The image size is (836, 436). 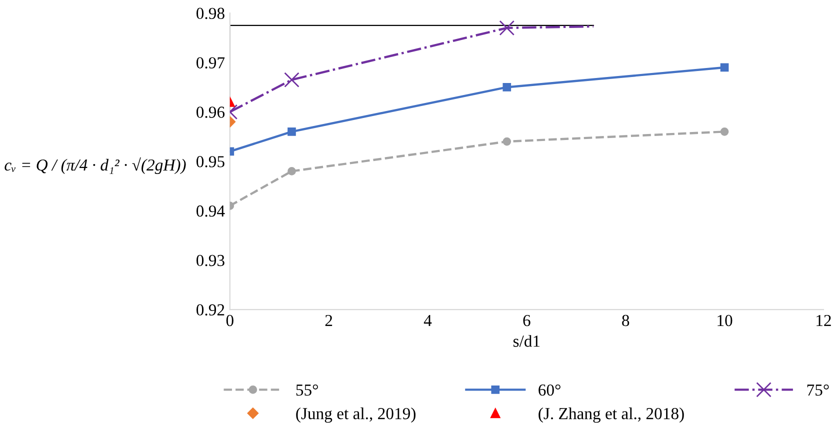 What do you see at coordinates (307, 390) in the screenshot?
I see `legend-label: 55°` at bounding box center [307, 390].